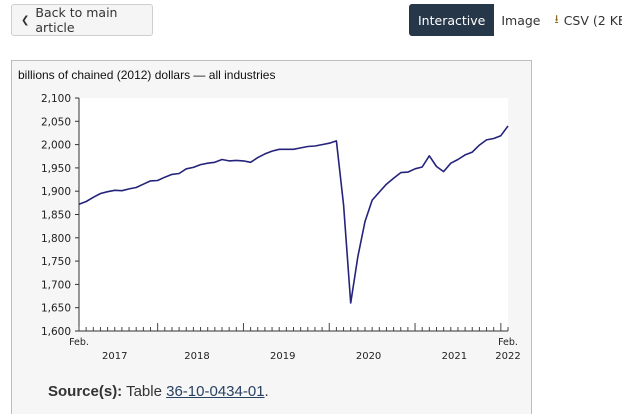  What do you see at coordinates (56, 285) in the screenshot?
I see `y-tick-label: 1,700` at bounding box center [56, 285].